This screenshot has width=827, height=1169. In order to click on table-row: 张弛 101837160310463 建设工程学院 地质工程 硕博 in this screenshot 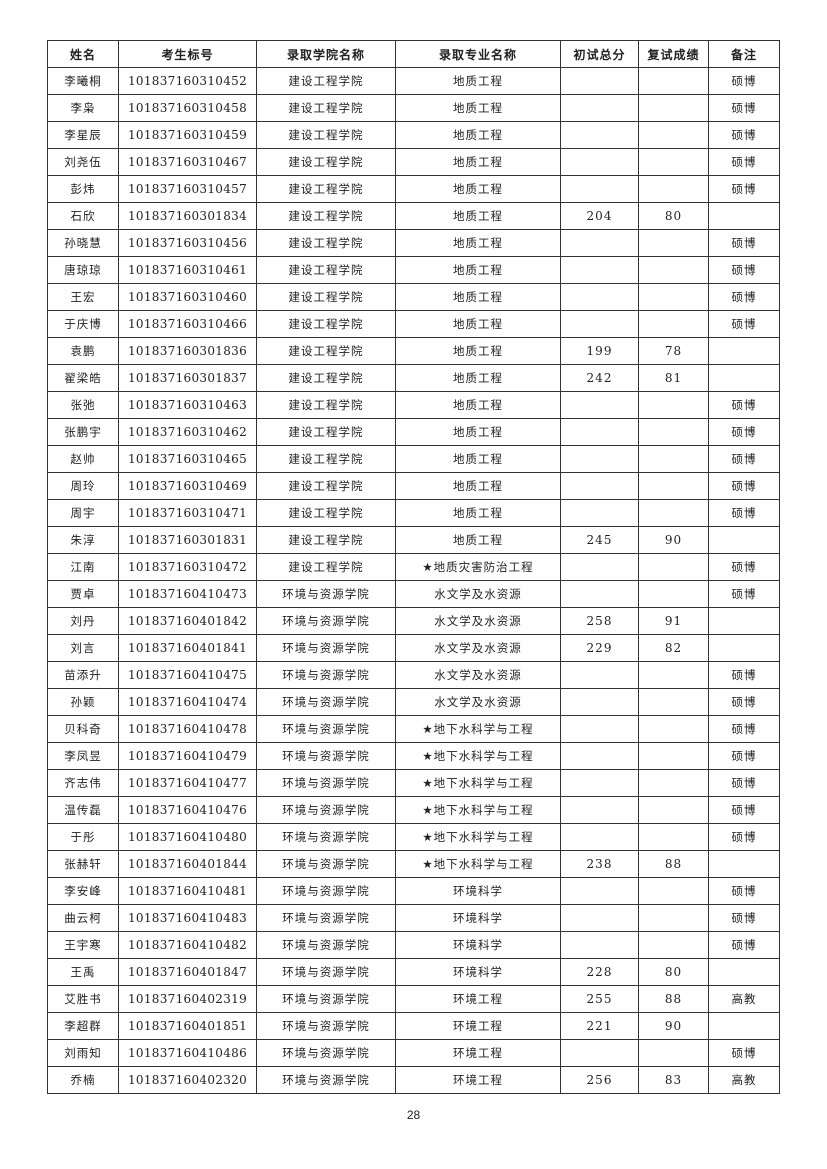, I will do `click(413, 405)`.